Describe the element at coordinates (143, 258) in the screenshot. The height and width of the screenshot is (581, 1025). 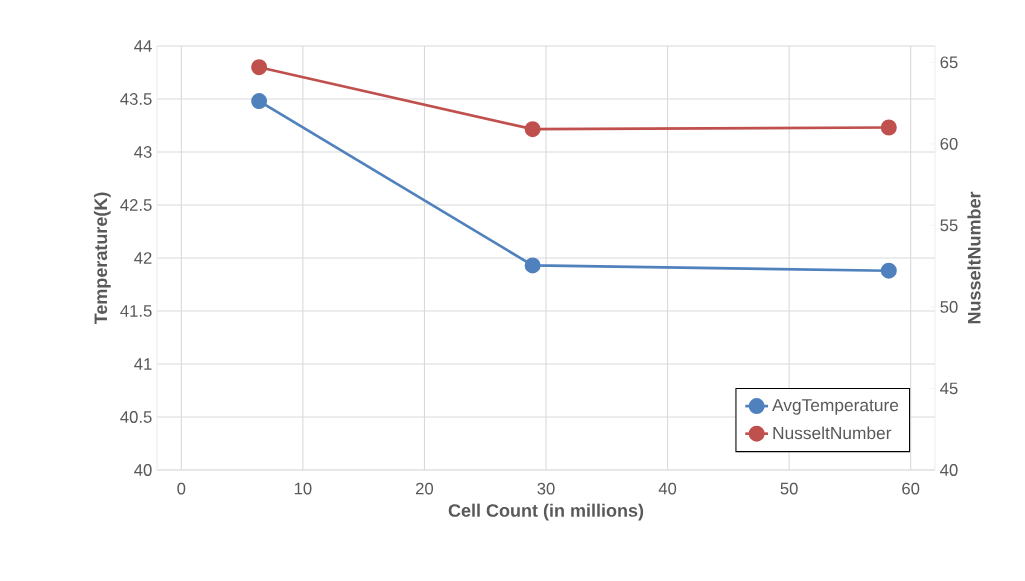
I see `y-tick-label: 42` at that location.